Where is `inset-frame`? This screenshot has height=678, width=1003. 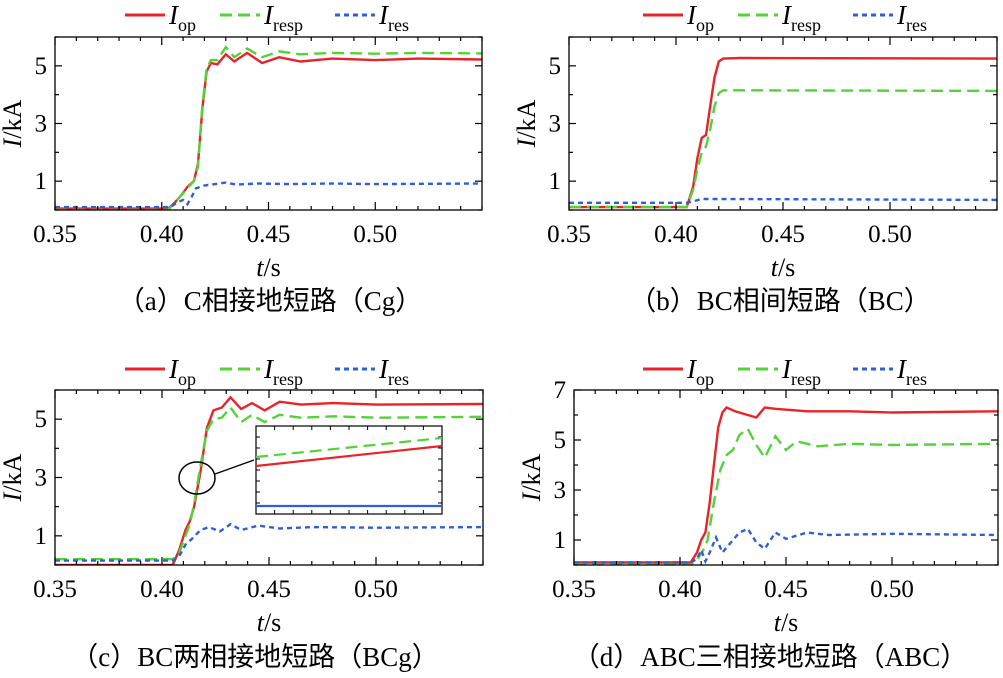
inset-frame is located at coordinates (349, 470).